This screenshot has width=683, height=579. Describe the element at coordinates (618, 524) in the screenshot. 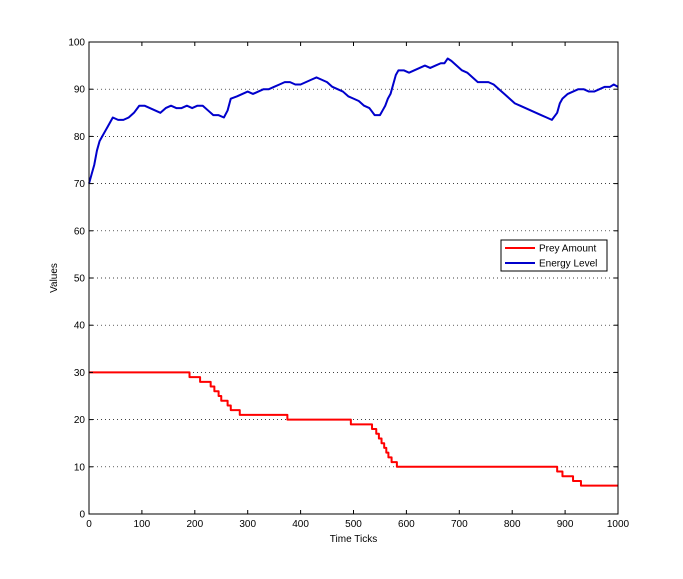

I see `x-tick-label: 1000` at that location.